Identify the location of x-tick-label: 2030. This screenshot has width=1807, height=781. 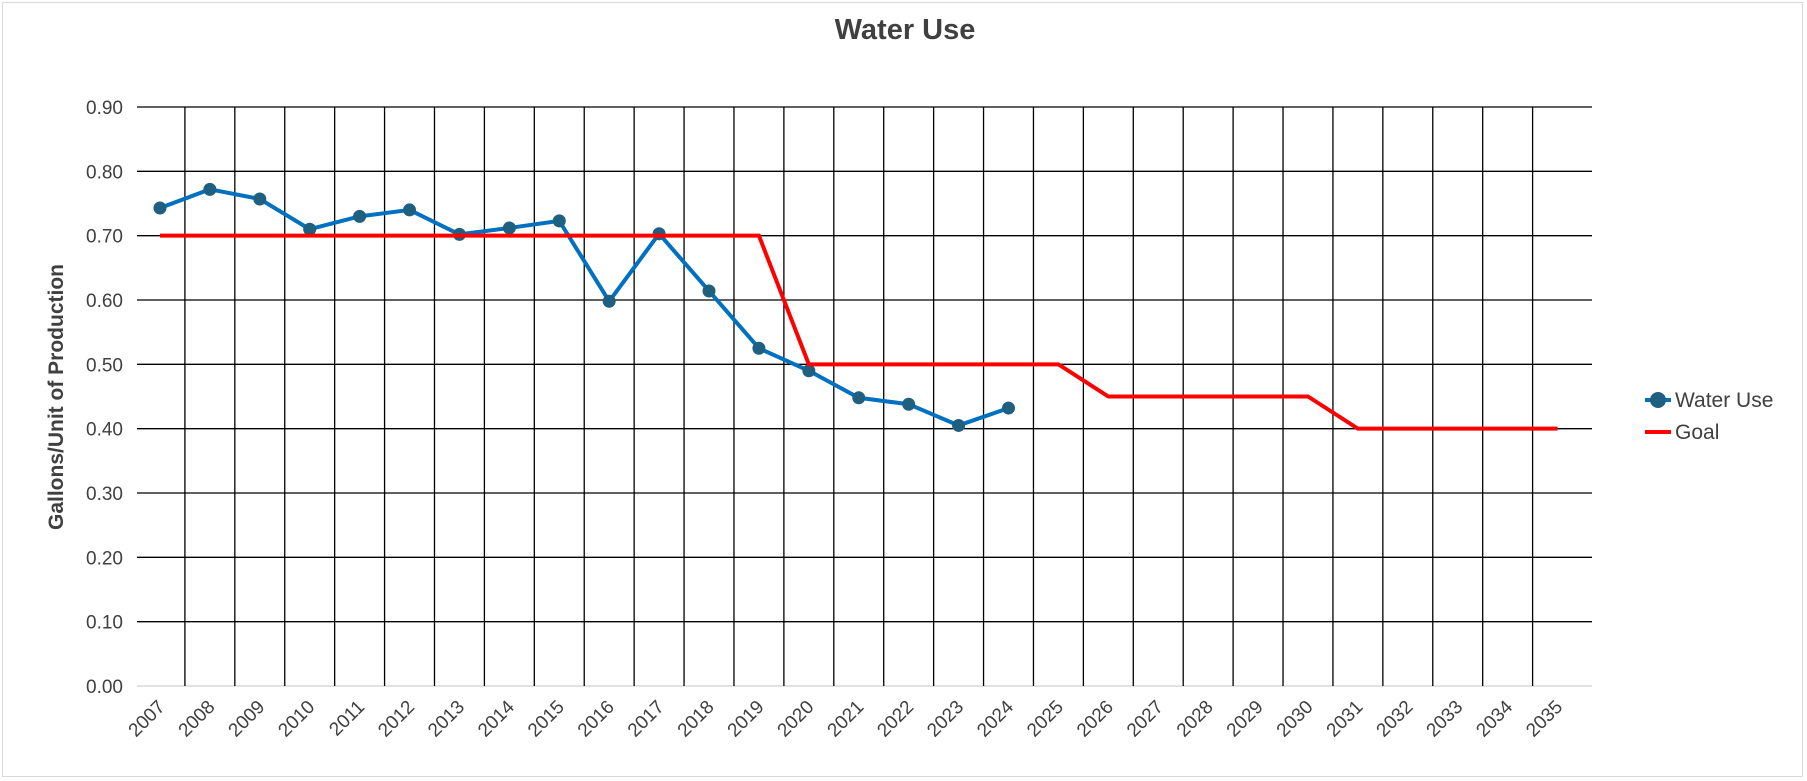
(1295, 719).